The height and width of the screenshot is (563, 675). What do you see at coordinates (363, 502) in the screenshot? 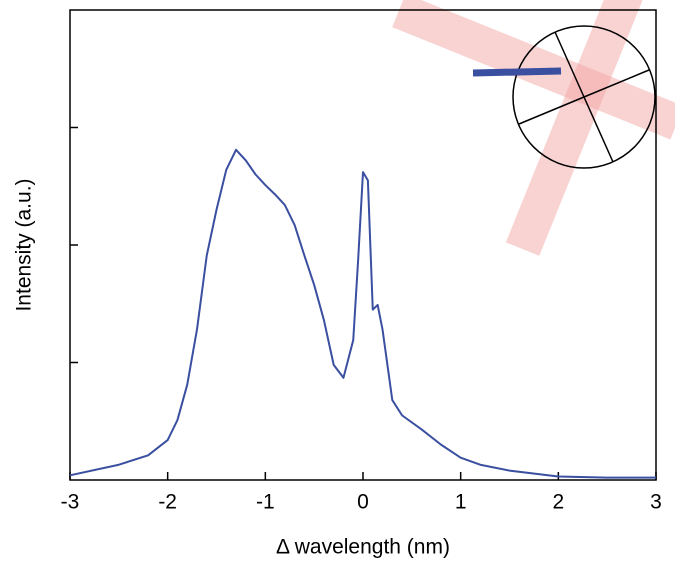
I see `x-tick-label: 0` at bounding box center [363, 502].